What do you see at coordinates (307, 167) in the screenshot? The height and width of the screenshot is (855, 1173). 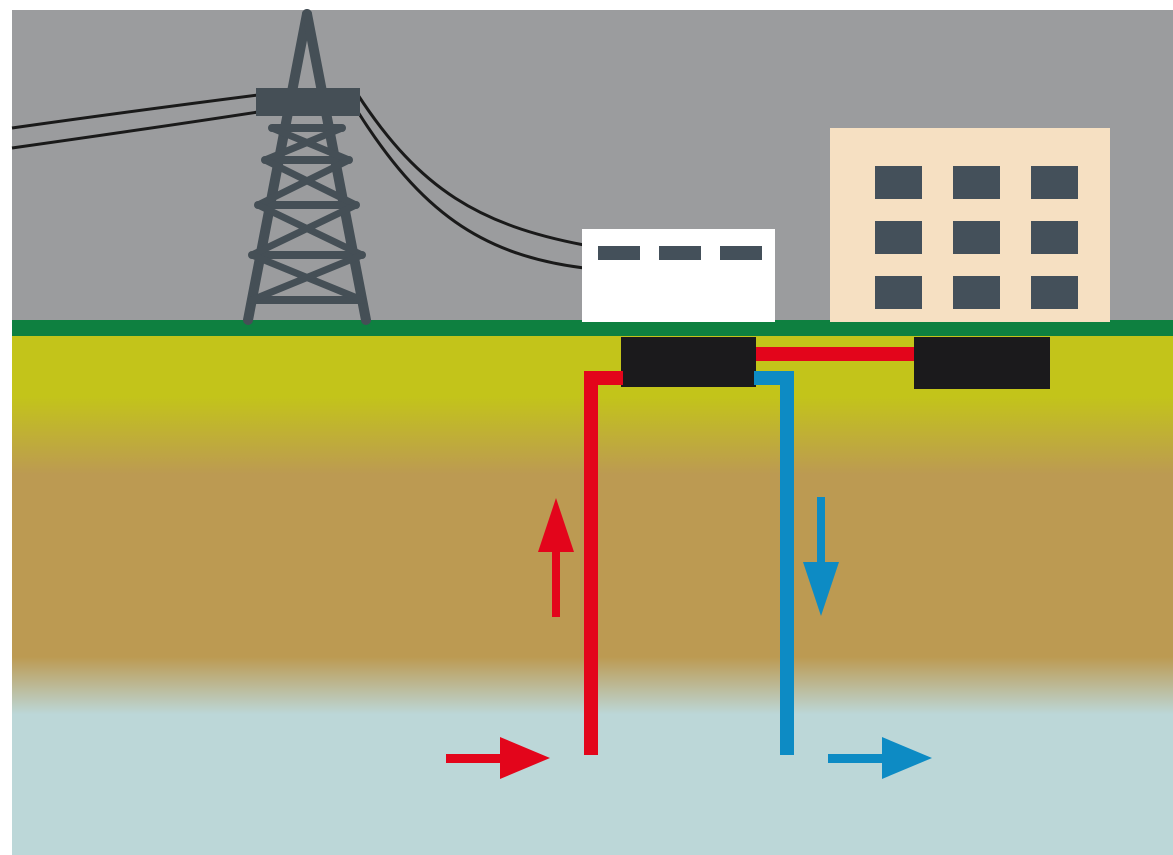 I see `power-pylon-icon` at bounding box center [307, 167].